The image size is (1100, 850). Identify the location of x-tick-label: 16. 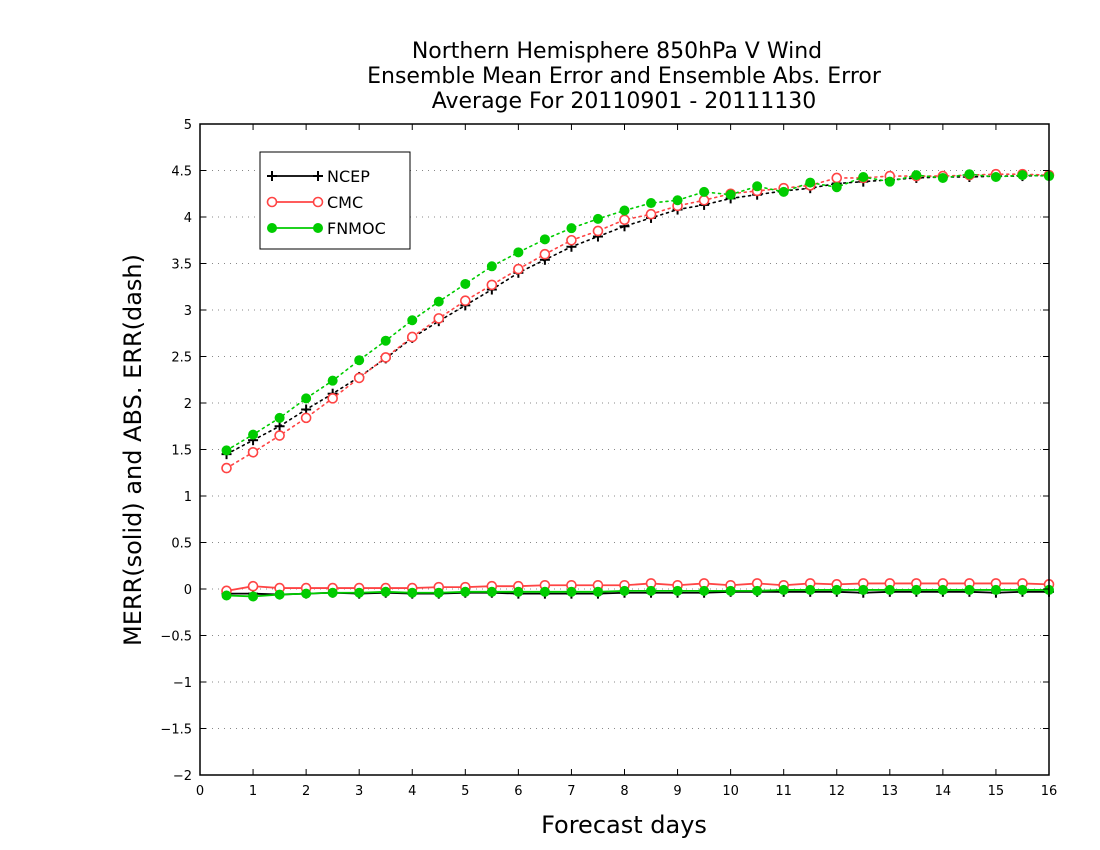
(1049, 791).